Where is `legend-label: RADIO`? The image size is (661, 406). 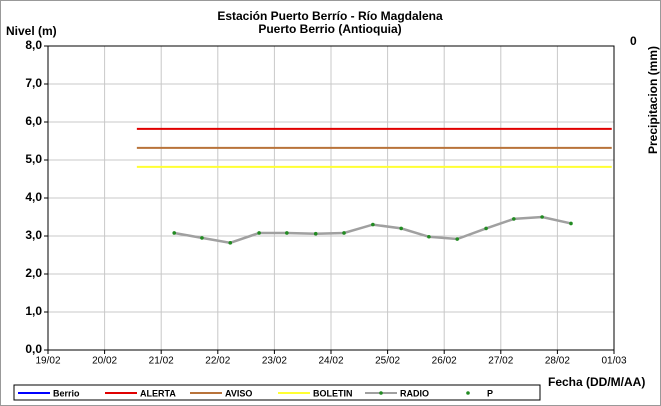
legend-label: RADIO is located at coordinates (414, 393).